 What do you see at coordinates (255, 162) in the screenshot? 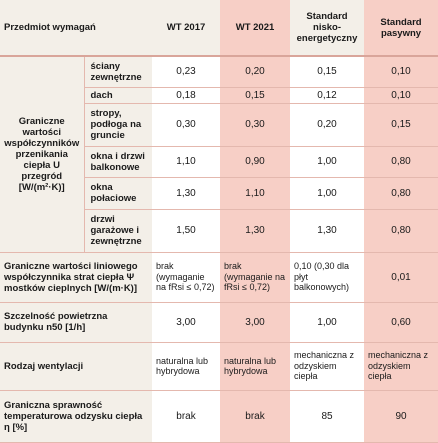
I see `cell-wt2021: 0,90` at bounding box center [255, 162].